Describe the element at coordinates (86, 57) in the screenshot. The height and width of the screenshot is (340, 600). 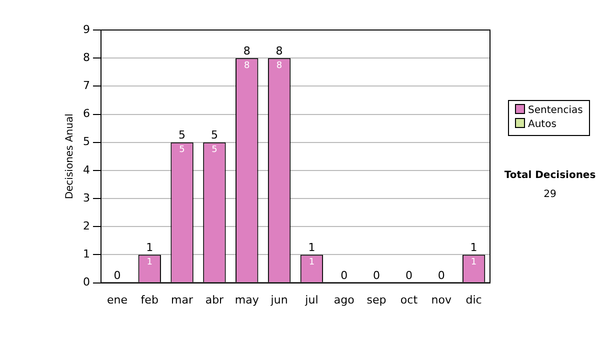
I see `y-tick-label: 8` at that location.